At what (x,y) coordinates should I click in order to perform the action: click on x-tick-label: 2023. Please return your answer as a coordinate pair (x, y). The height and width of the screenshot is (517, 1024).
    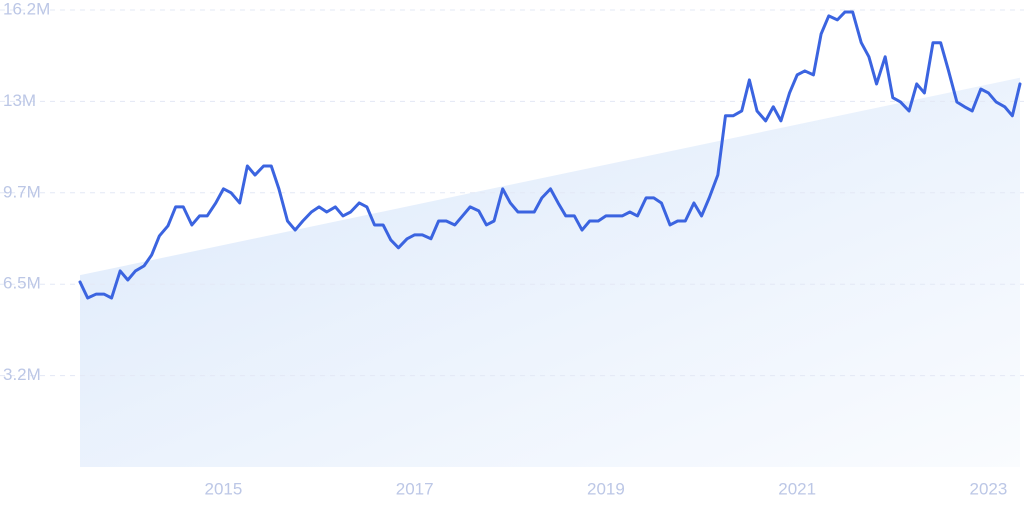
    Looking at the image, I should click on (989, 488).